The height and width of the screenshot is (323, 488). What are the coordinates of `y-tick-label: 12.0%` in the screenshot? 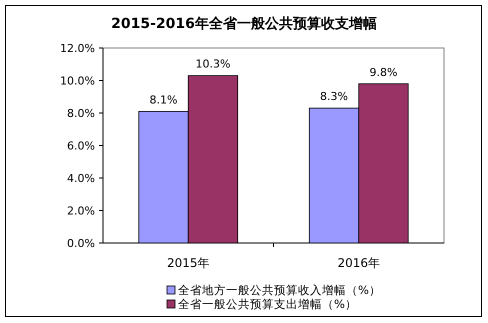 It's located at (77, 48).